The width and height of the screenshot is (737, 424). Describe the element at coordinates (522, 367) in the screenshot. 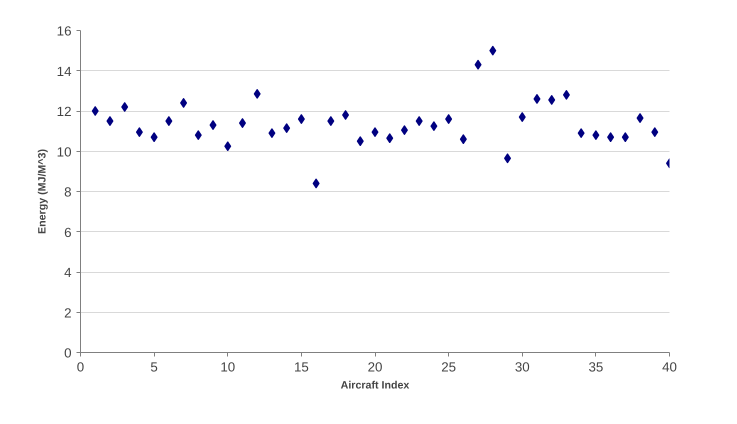

I see `x-tick-label: 30` at that location.